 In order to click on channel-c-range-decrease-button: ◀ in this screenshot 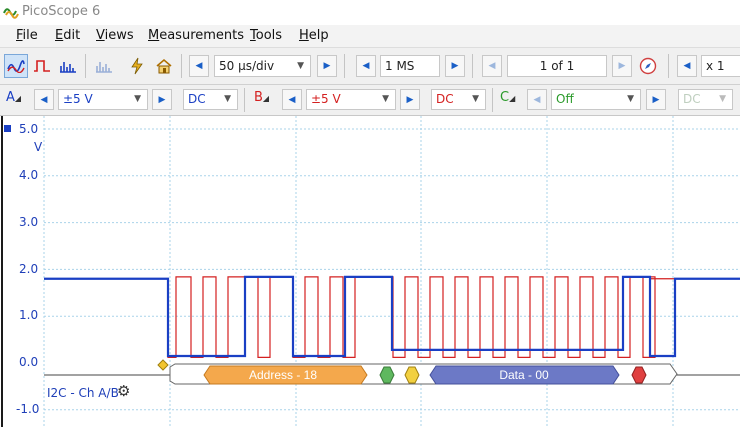, I will do `click(537, 99)`.